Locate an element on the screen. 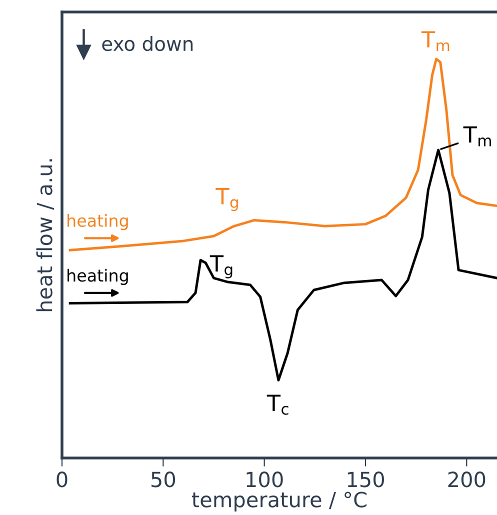  y-axis-title: heat flow / a.u. is located at coordinates (45, 235).